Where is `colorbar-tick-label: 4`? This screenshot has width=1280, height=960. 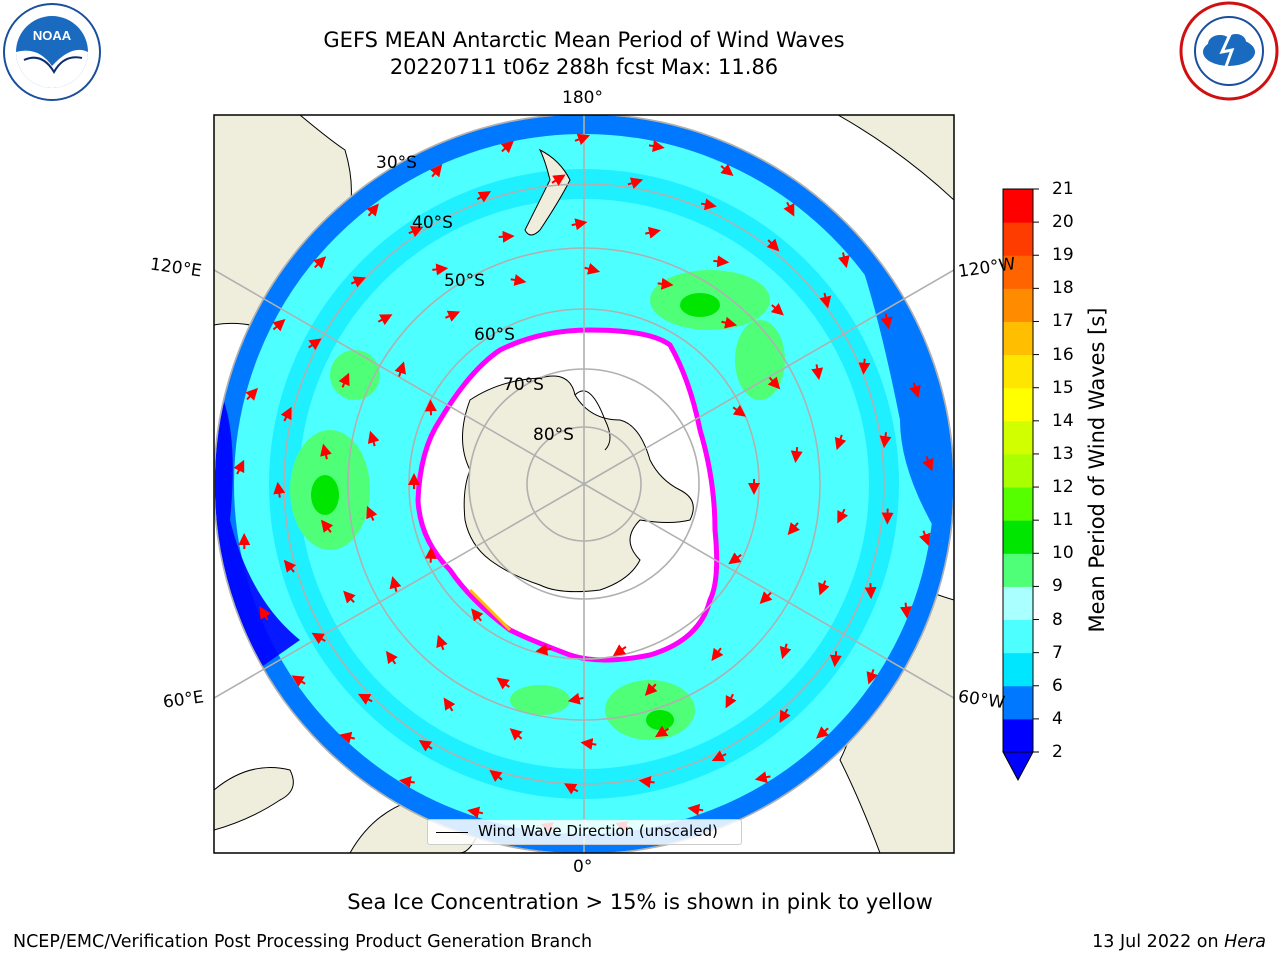
colorbar-tick-label: 4 is located at coordinates (1057, 718).